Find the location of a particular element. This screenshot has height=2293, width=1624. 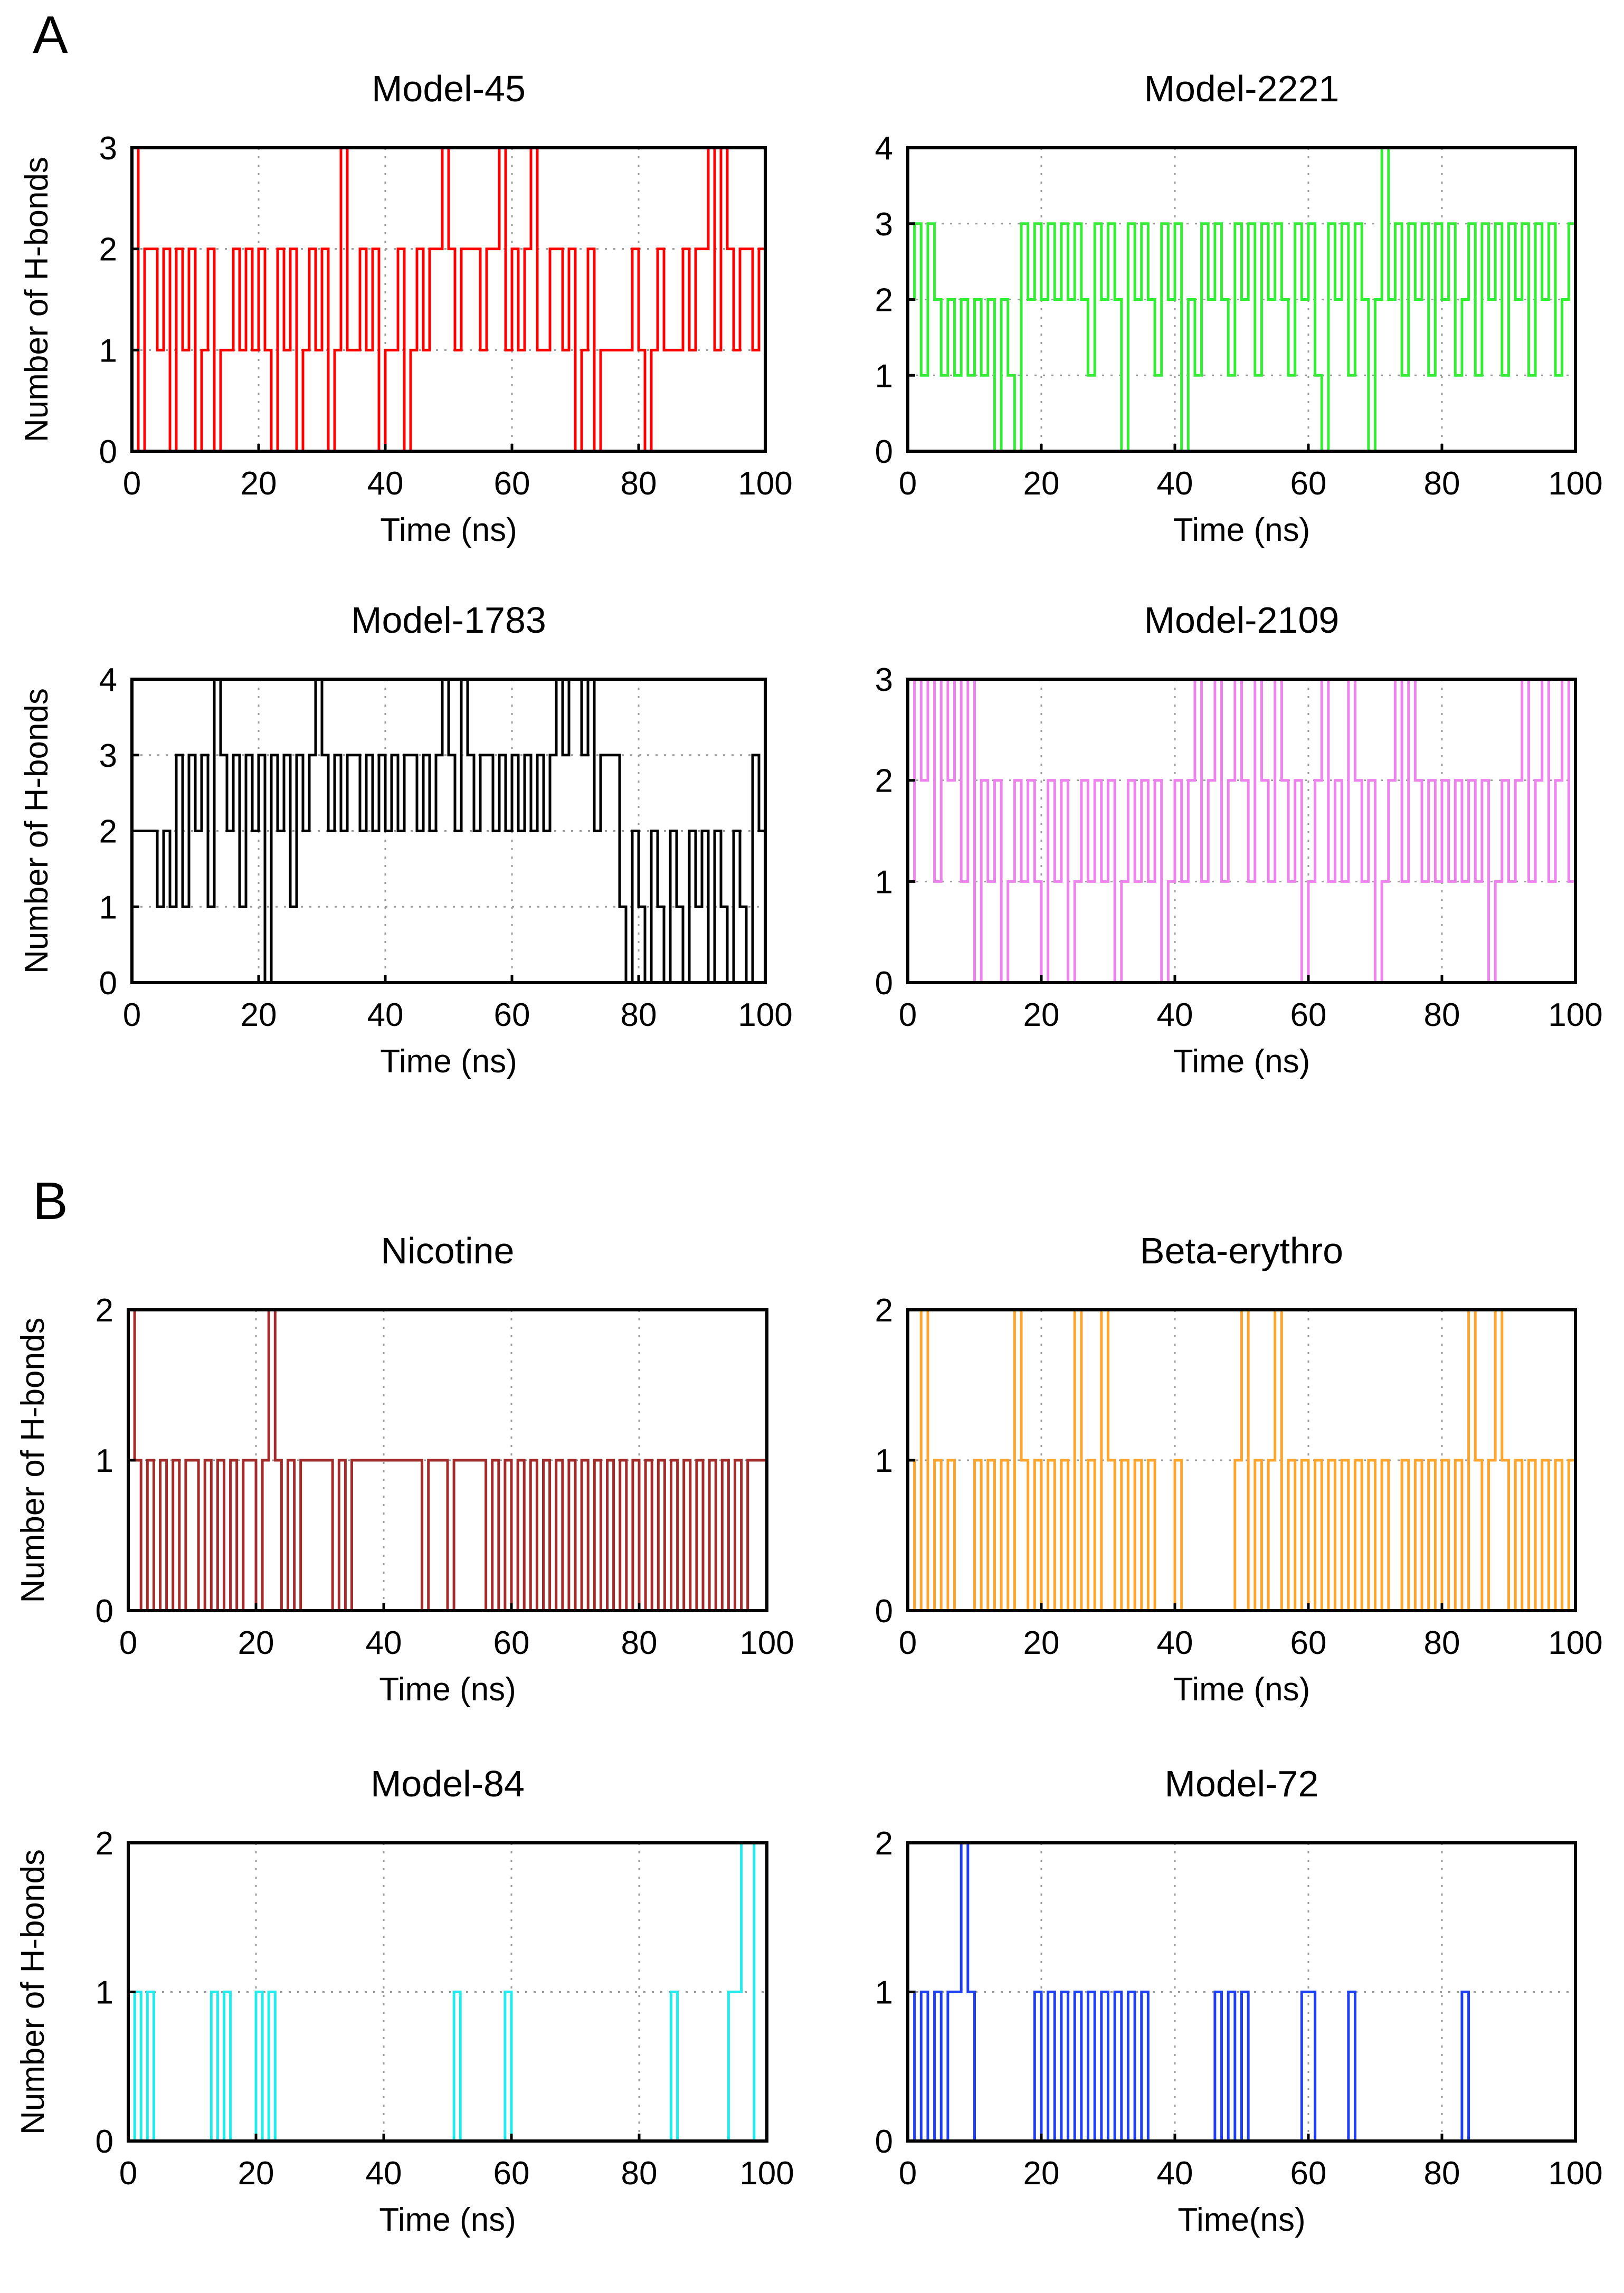

chart-title: Model-2109 is located at coordinates (1242, 620).